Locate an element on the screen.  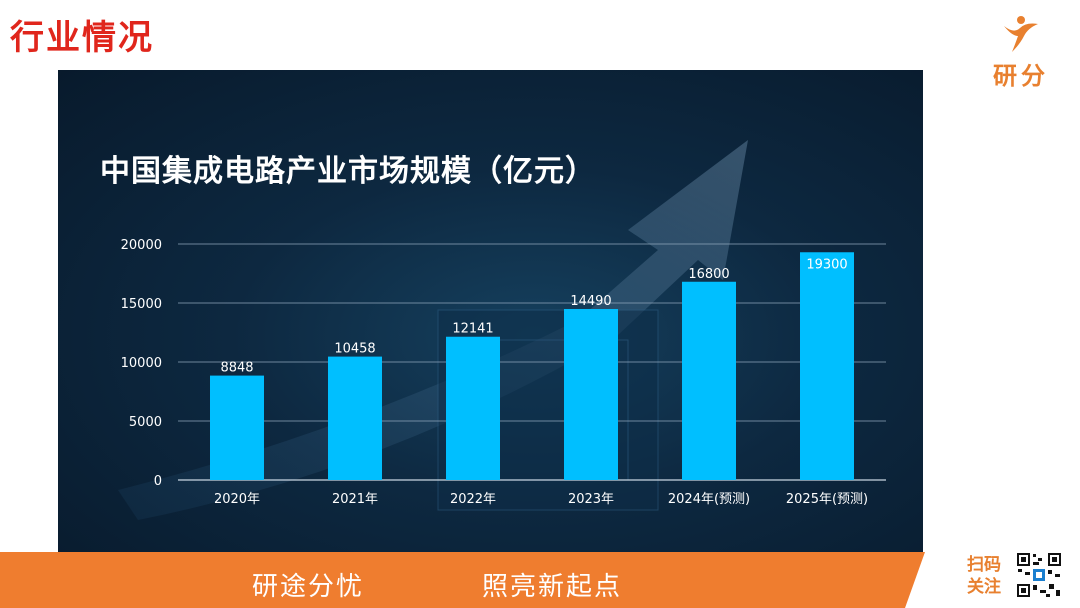
x-tick-label: 2023年 is located at coordinates (591, 499).